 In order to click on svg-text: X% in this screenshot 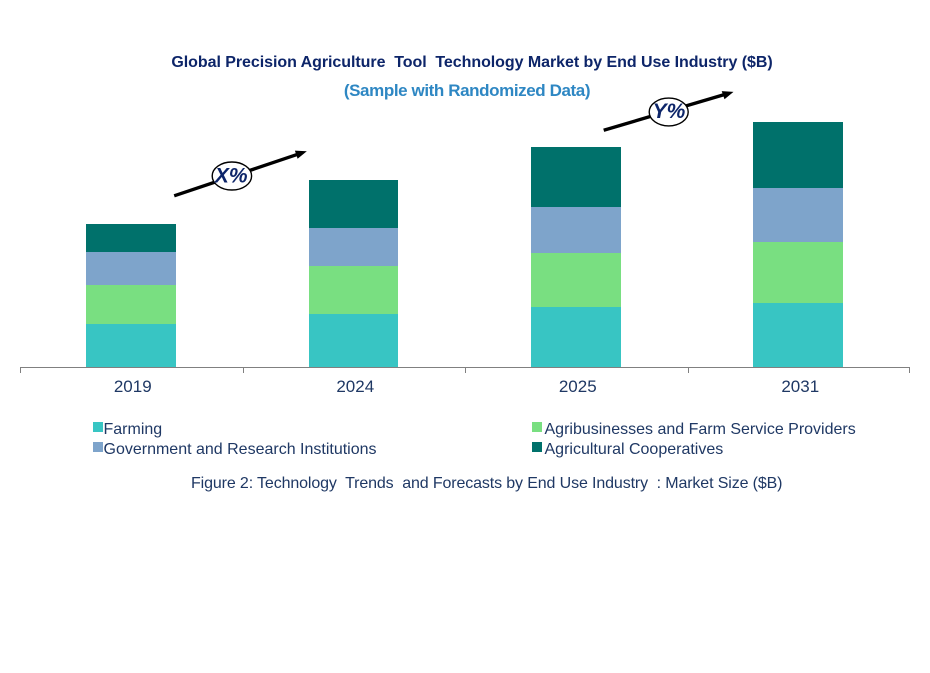, I will do `click(231, 176)`.